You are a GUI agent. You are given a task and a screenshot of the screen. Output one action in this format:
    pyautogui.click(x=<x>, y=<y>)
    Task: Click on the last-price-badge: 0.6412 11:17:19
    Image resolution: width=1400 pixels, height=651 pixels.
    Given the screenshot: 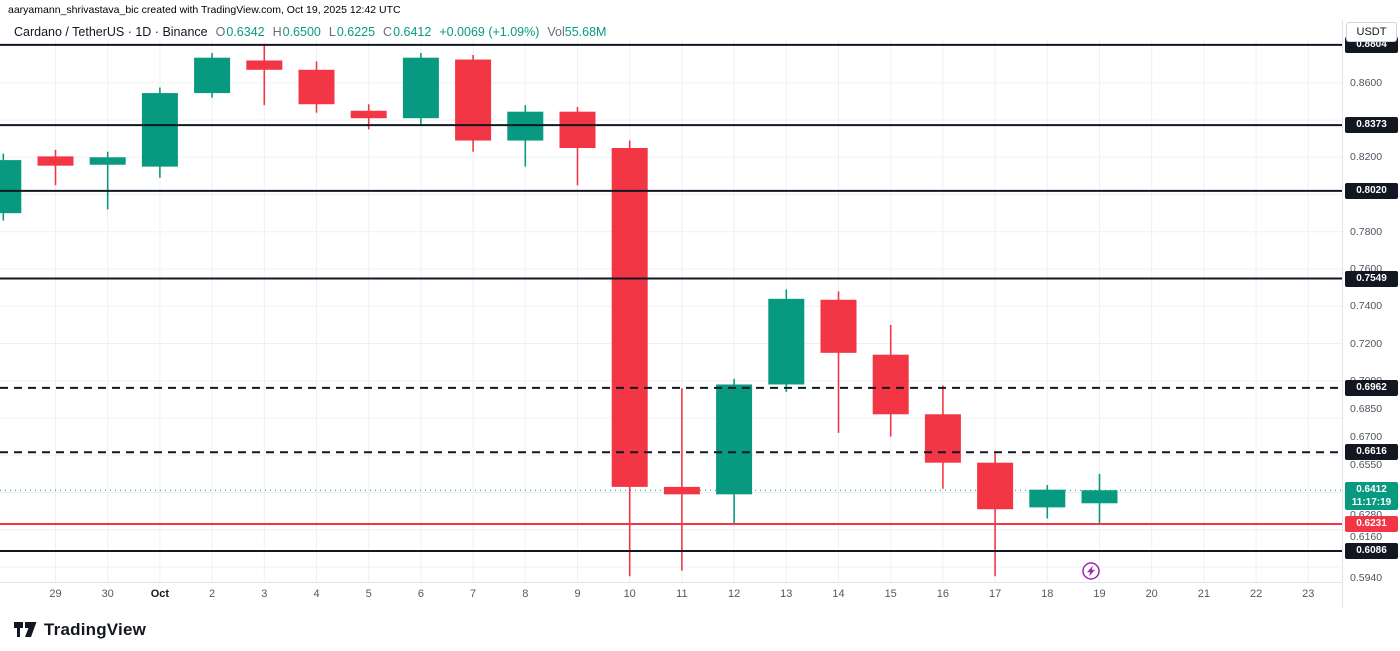 What is the action you would take?
    pyautogui.click(x=1371, y=496)
    